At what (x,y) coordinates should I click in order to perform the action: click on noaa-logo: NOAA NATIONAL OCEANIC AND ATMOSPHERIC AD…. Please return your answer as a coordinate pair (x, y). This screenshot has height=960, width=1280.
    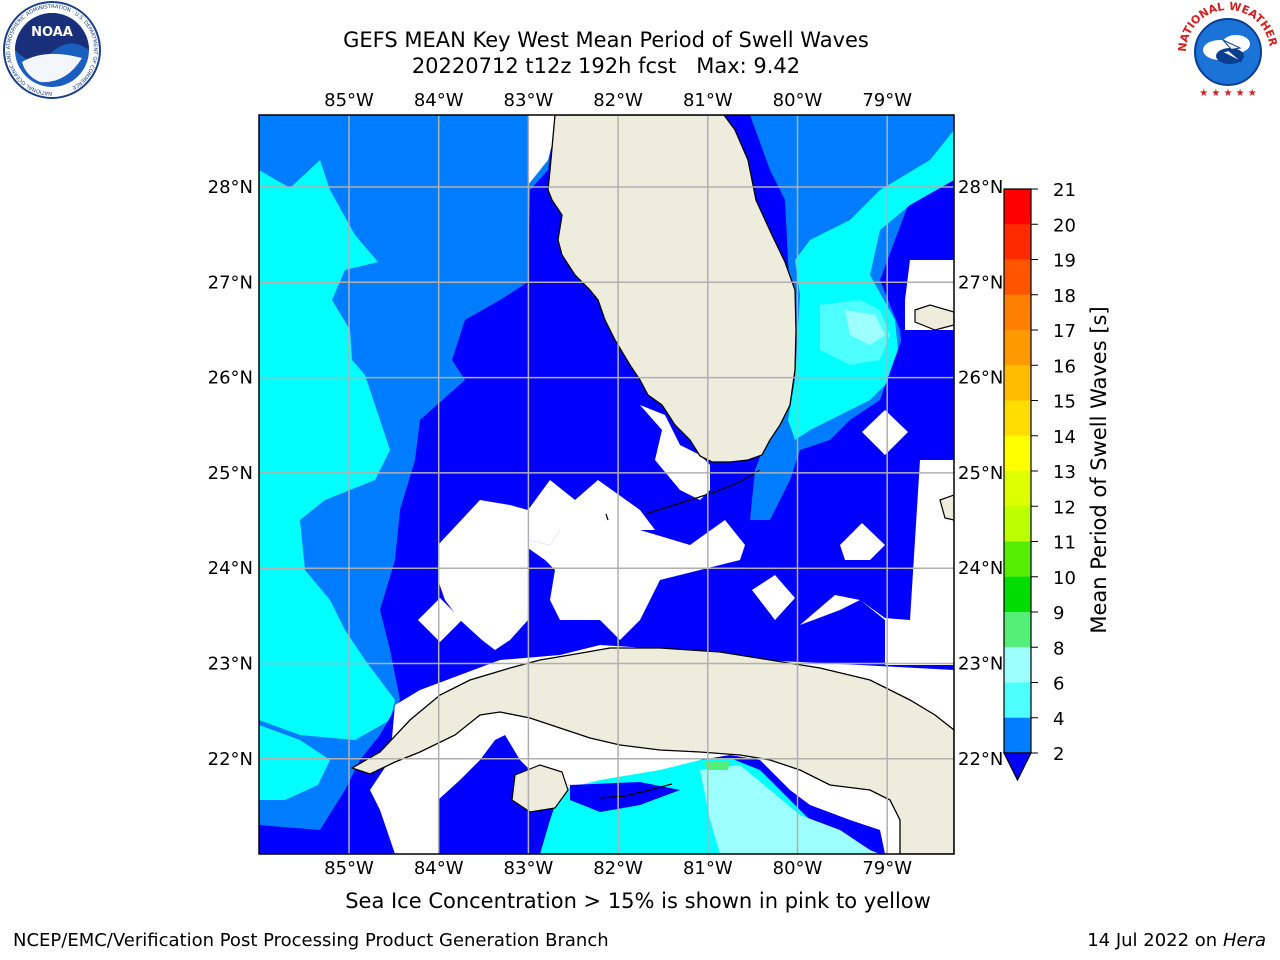
    Looking at the image, I should click on (52, 50).